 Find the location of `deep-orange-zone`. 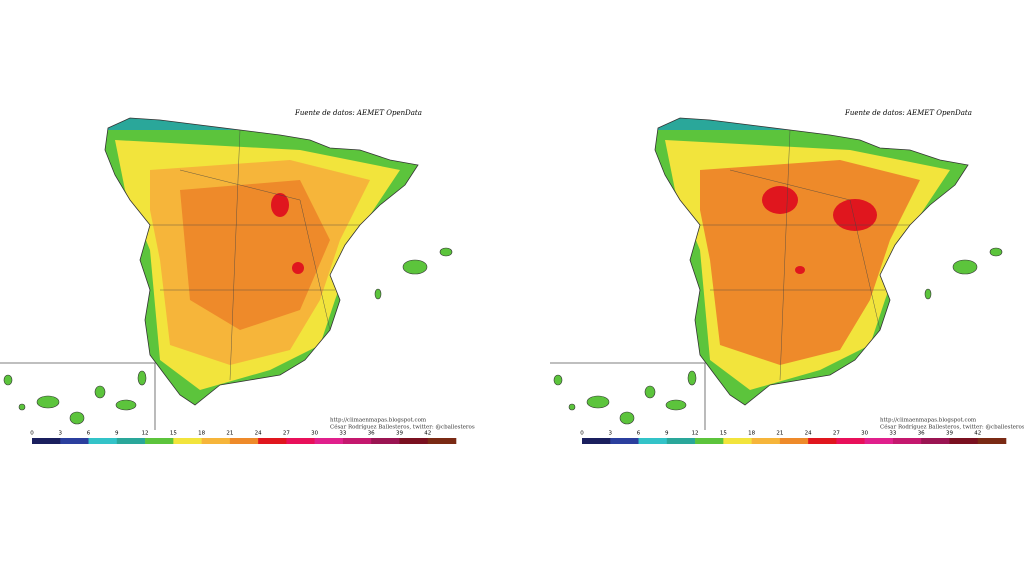

deep-orange-zone is located at coordinates (255, 255).